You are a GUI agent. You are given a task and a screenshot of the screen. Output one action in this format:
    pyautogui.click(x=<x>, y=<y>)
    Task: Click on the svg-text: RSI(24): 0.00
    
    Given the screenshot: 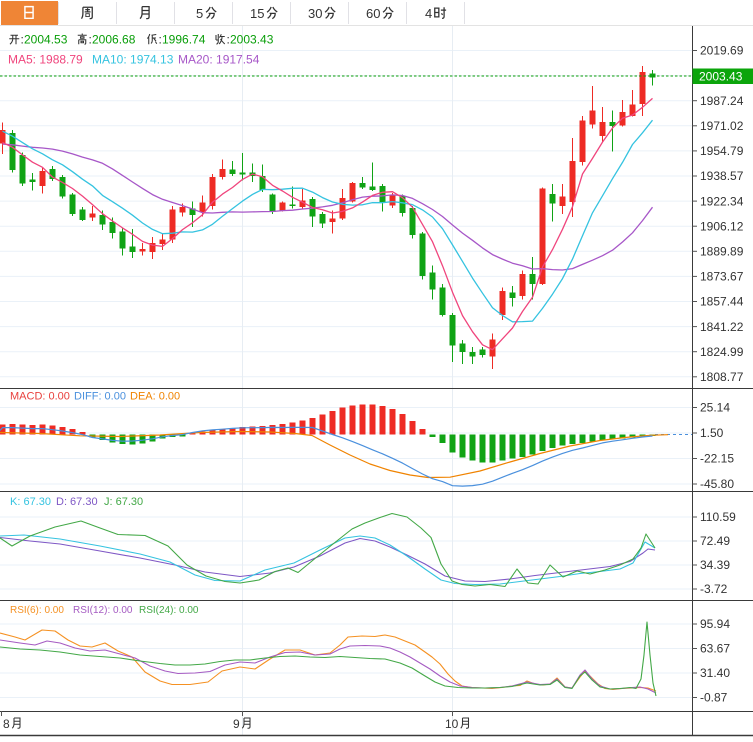 What is the action you would take?
    pyautogui.click(x=169, y=610)
    